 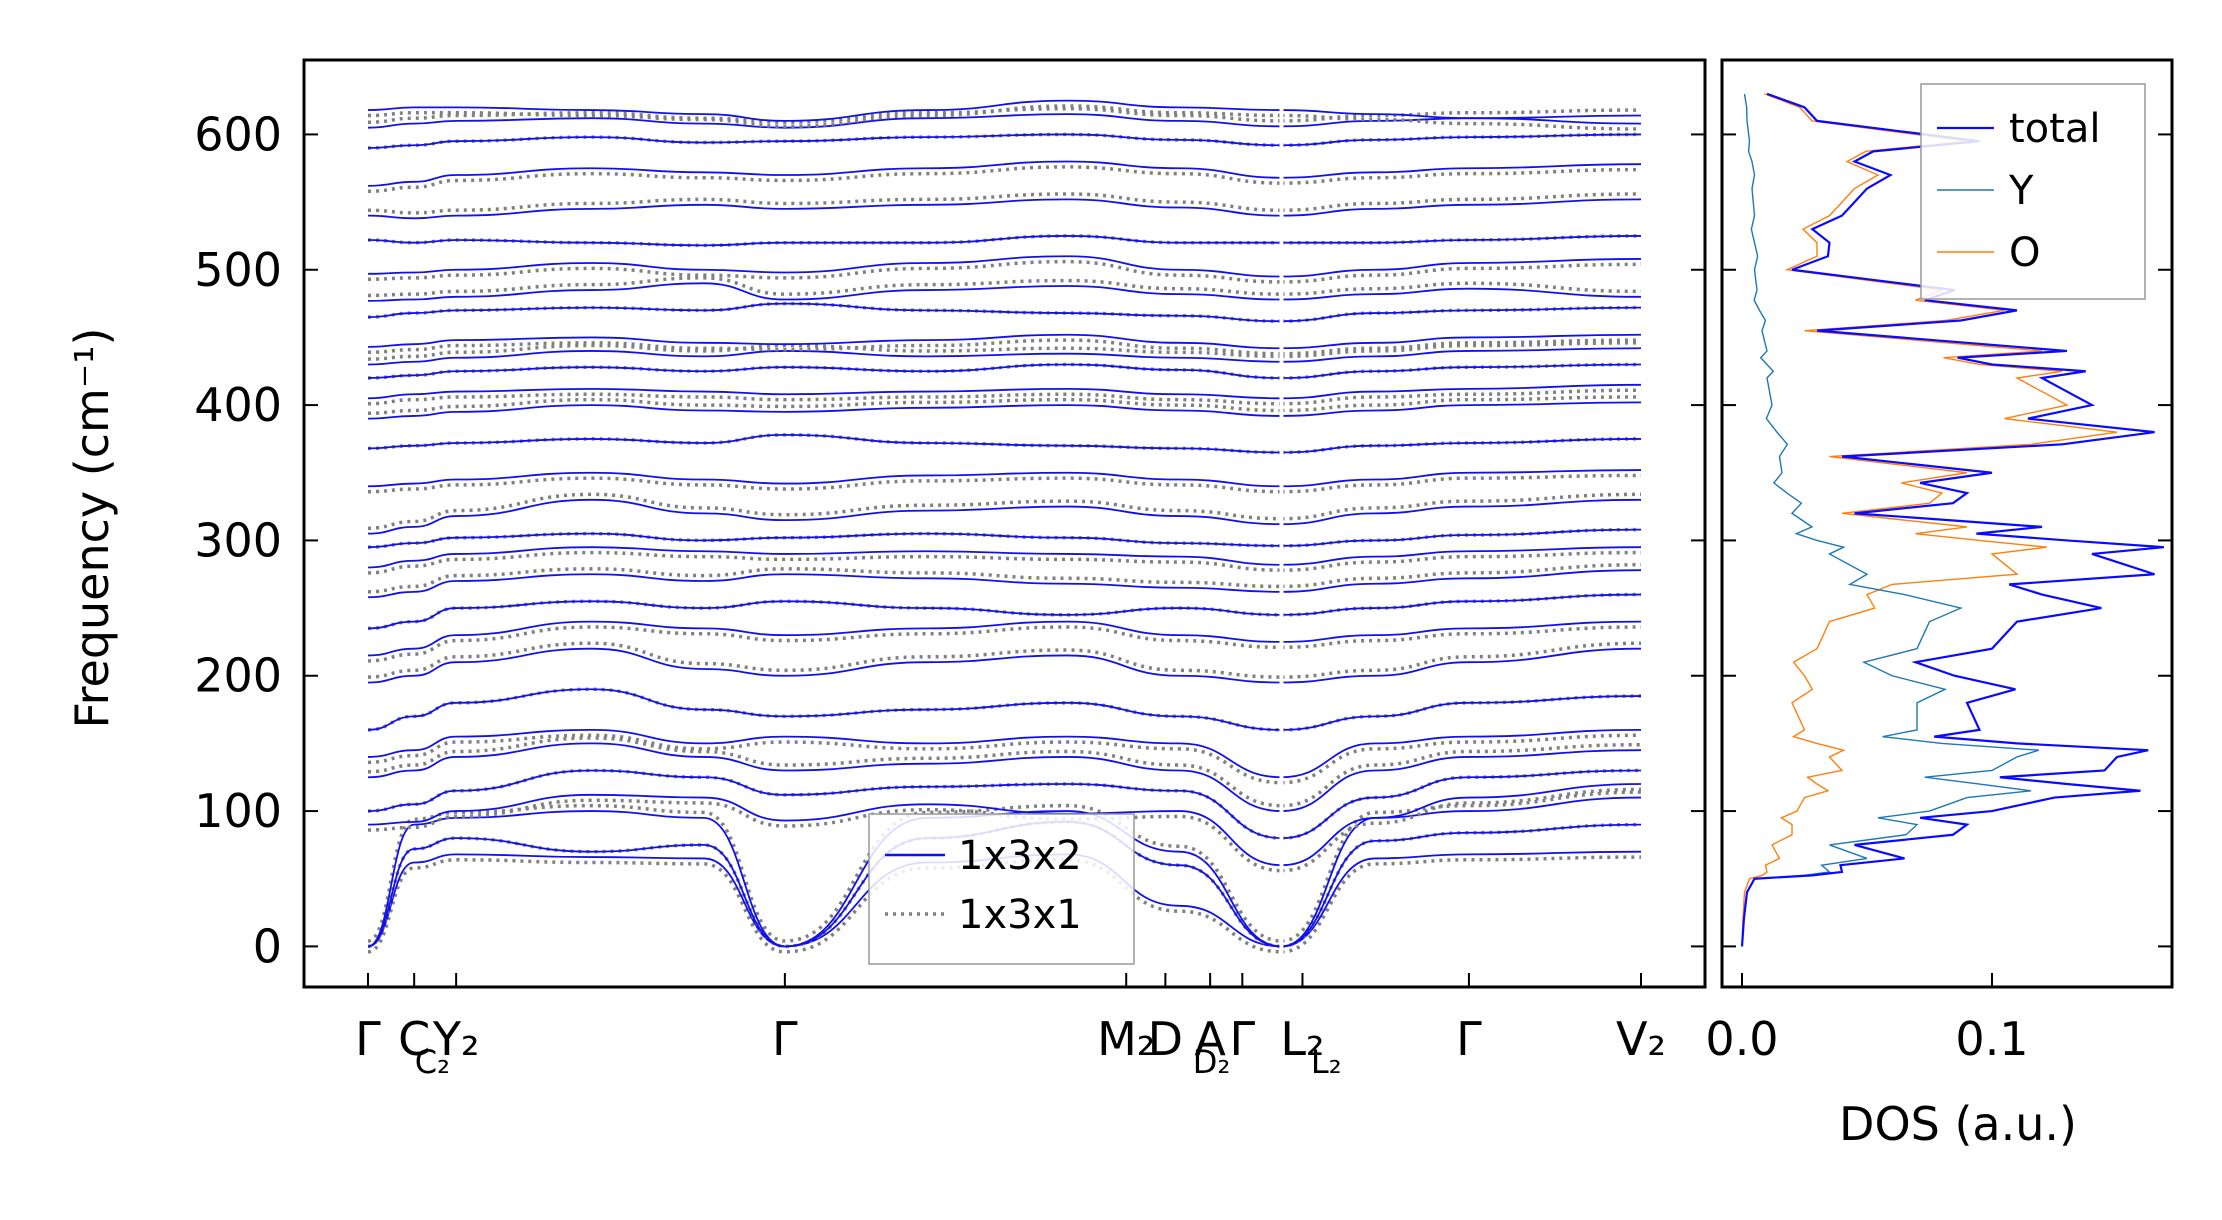 What do you see at coordinates (1991, 1039) in the screenshot?
I see `dos-x-tick-label: 0.1` at bounding box center [1991, 1039].